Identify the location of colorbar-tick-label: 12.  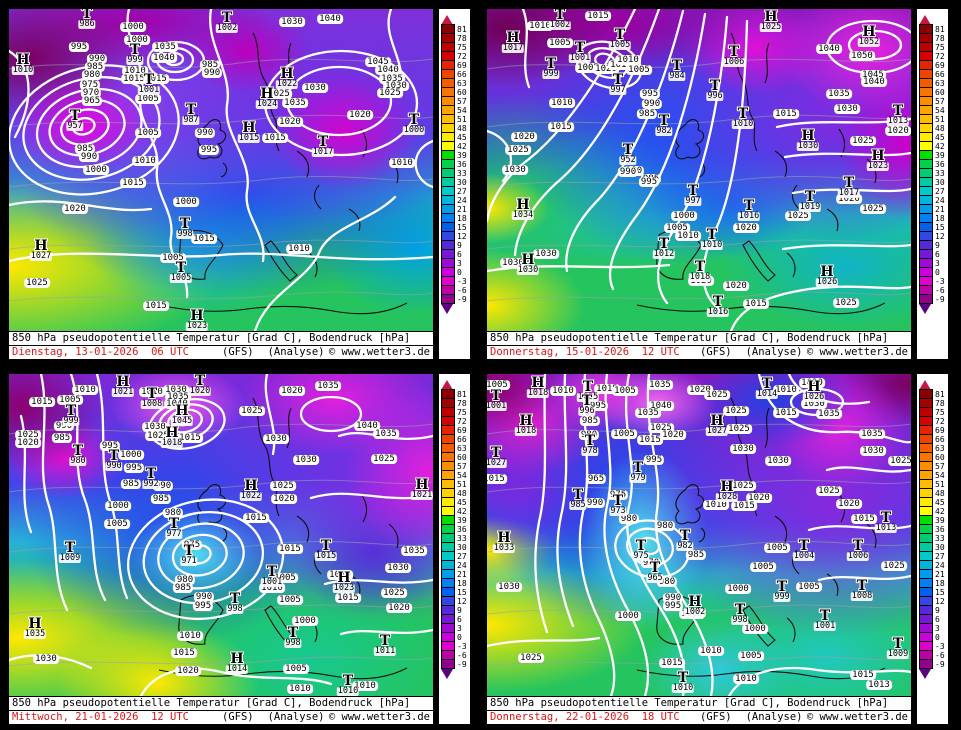
(940, 601).